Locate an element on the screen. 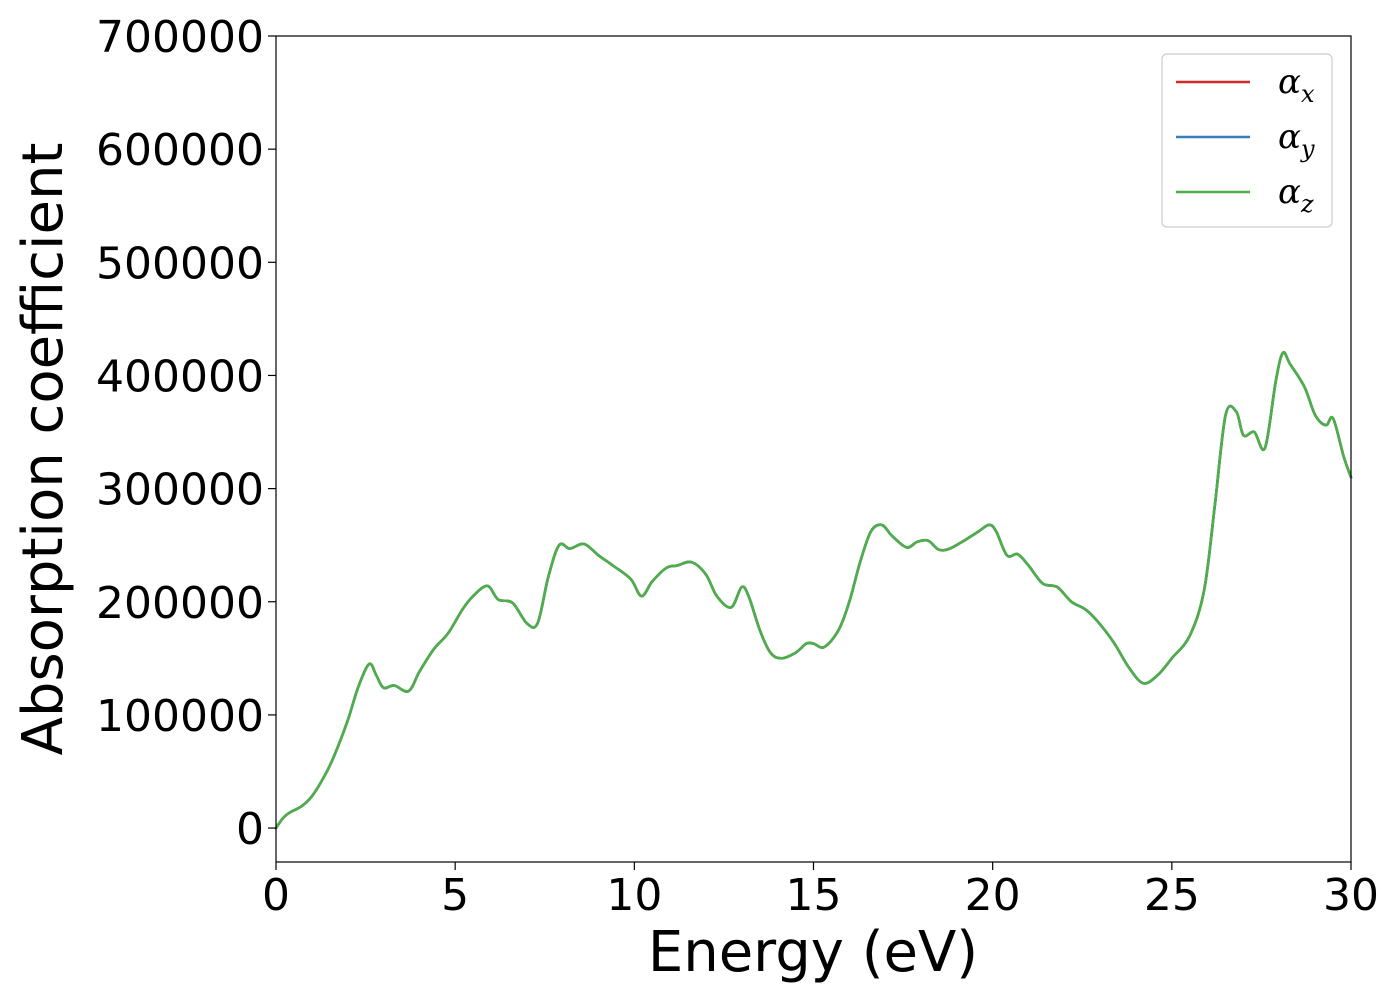  y-tick-label: 600000 is located at coordinates (180, 150).